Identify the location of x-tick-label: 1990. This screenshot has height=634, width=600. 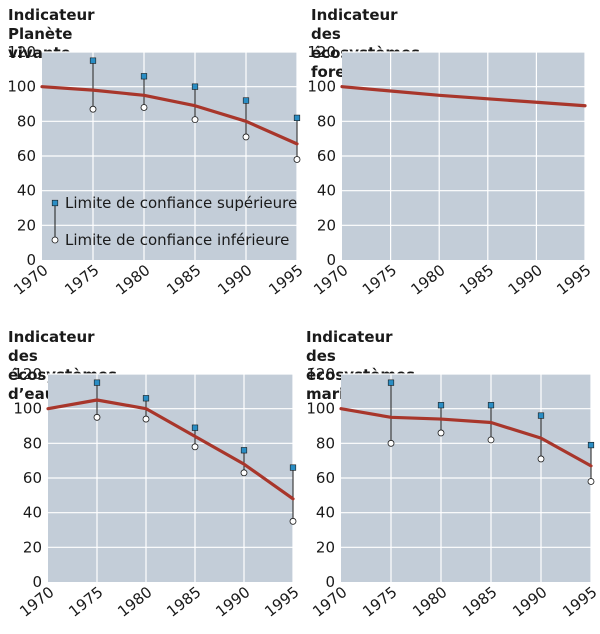
(529, 602).